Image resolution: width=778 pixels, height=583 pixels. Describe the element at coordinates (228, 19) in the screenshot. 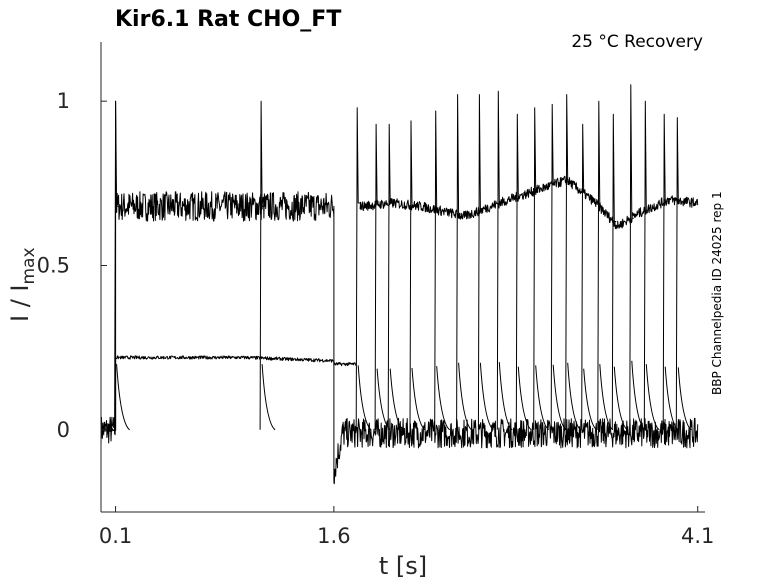

I see `chart-title: Kir6.1 Rat CHO_FT` at that location.